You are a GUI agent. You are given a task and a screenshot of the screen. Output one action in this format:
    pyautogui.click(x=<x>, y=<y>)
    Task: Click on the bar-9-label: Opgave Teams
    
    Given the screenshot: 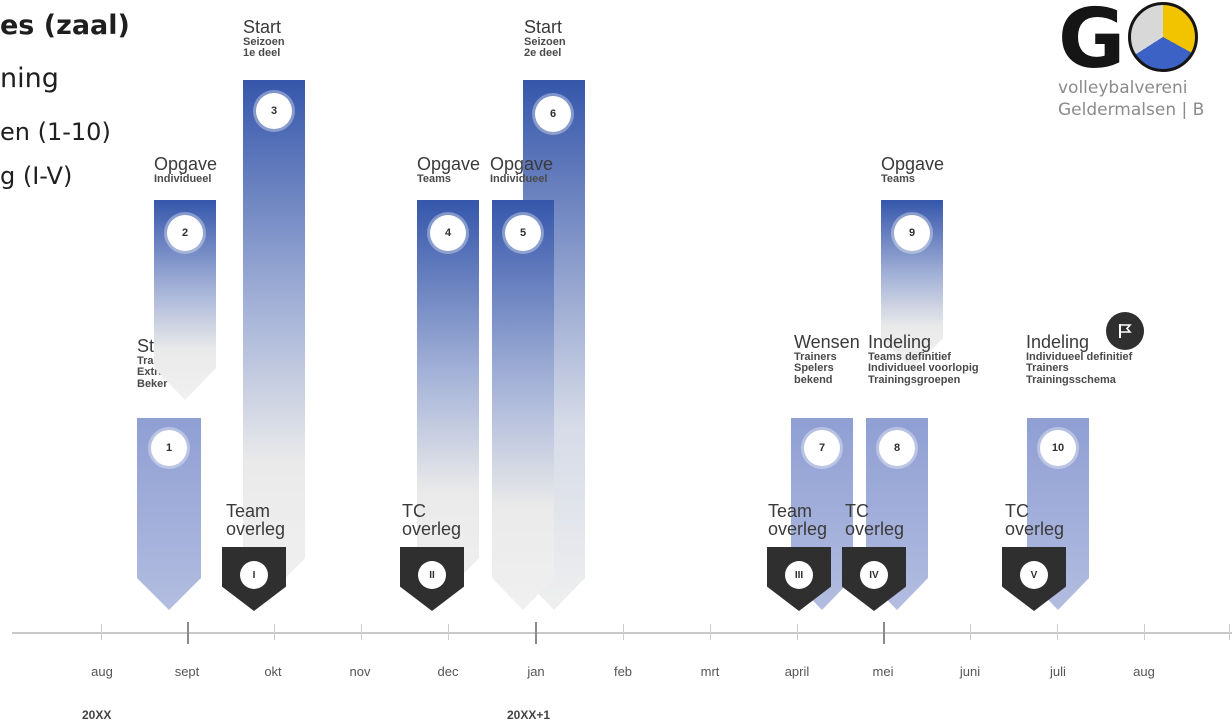 What is the action you would take?
    pyautogui.click(x=912, y=170)
    